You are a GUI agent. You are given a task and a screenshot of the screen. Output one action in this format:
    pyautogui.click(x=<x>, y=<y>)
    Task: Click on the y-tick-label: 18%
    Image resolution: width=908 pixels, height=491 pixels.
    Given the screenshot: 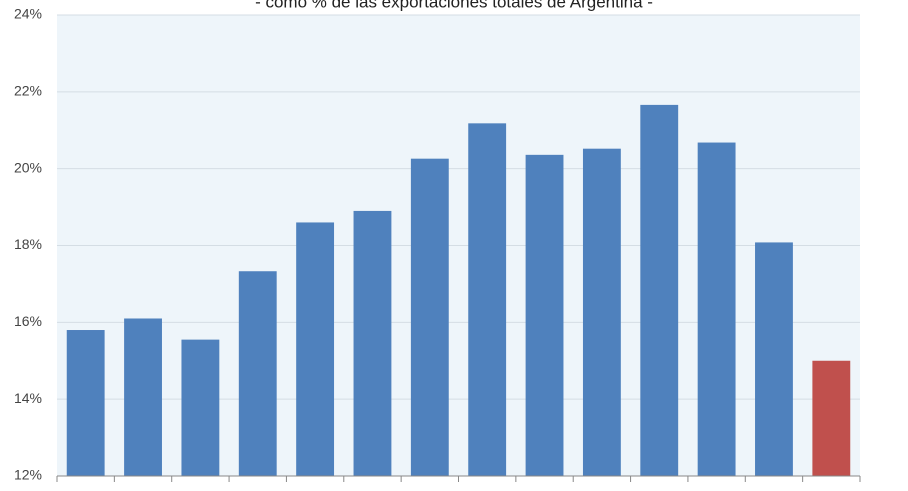 What is the action you would take?
    pyautogui.click(x=28, y=244)
    